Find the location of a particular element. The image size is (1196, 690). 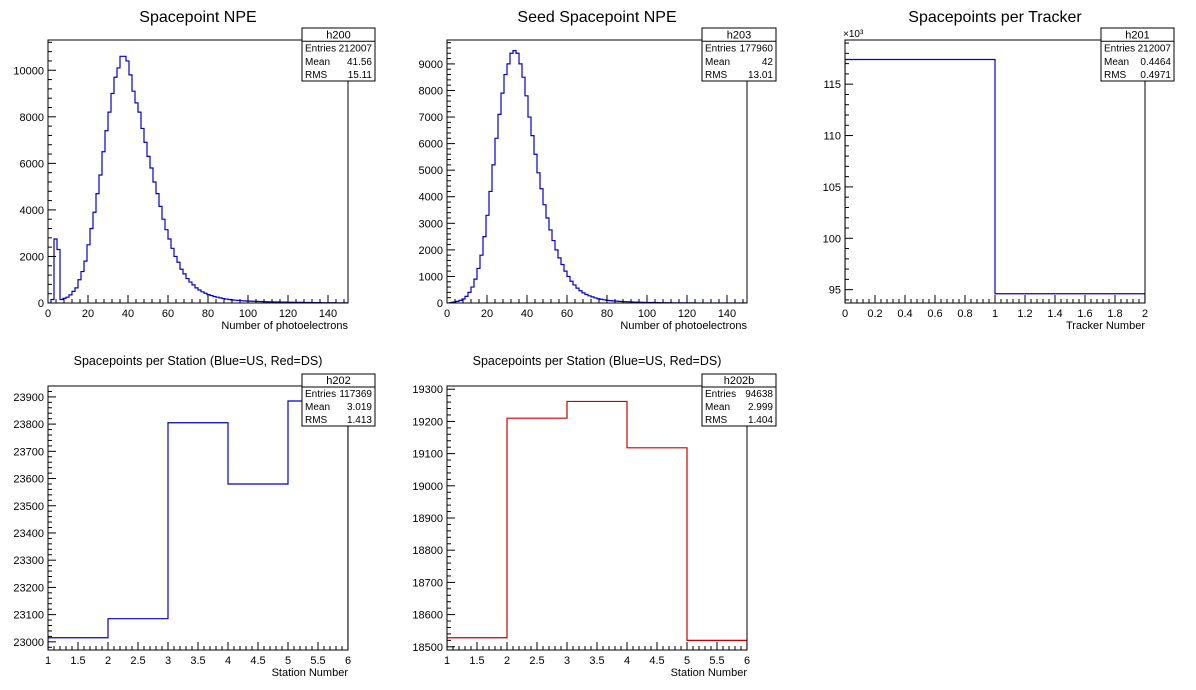

y-tick-label: 0 is located at coordinates (41, 304).